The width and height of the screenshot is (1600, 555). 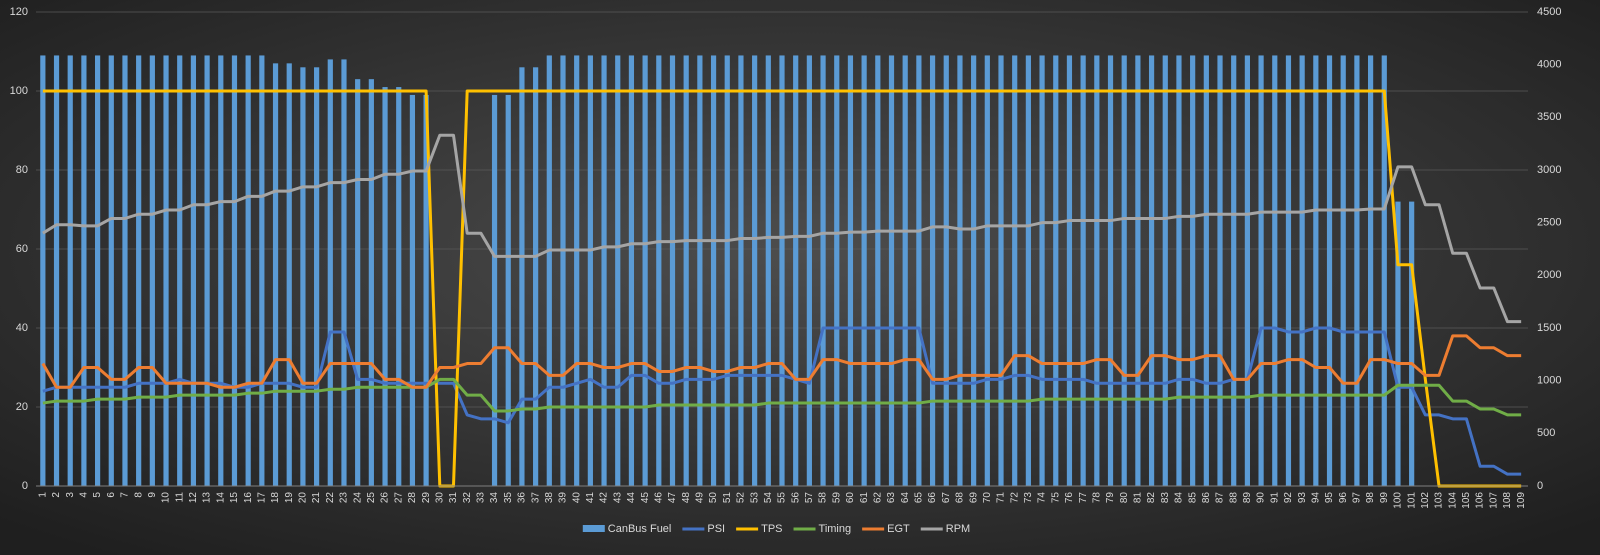 What do you see at coordinates (234, 498) in the screenshot?
I see `x-tick-label: 15` at bounding box center [234, 498].